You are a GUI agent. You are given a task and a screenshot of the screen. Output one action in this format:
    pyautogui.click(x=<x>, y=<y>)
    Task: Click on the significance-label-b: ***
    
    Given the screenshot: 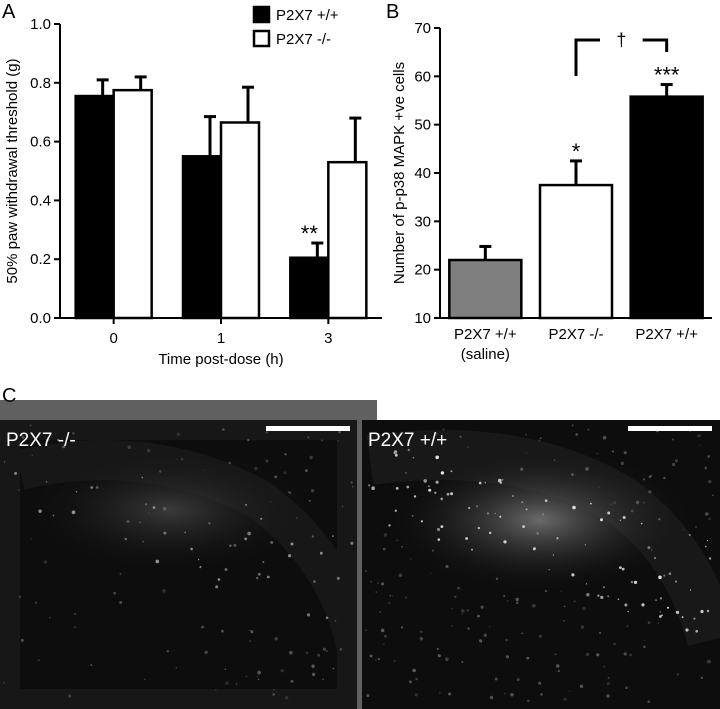 What is the action you would take?
    pyautogui.click(x=667, y=75)
    